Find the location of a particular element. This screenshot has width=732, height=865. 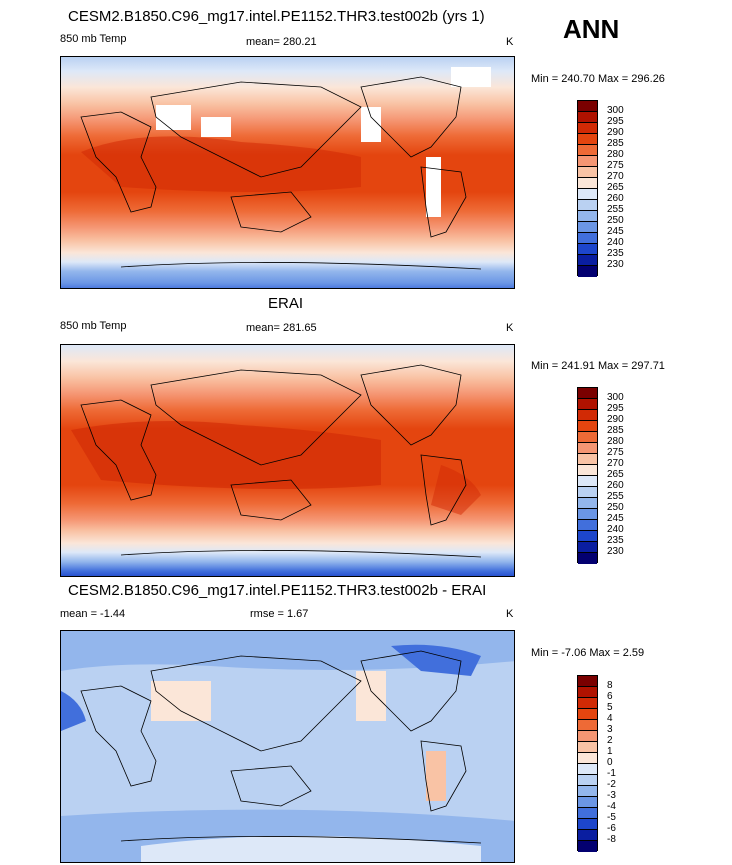

panel1-colorbar-tick: 260 is located at coordinates (615, 198).